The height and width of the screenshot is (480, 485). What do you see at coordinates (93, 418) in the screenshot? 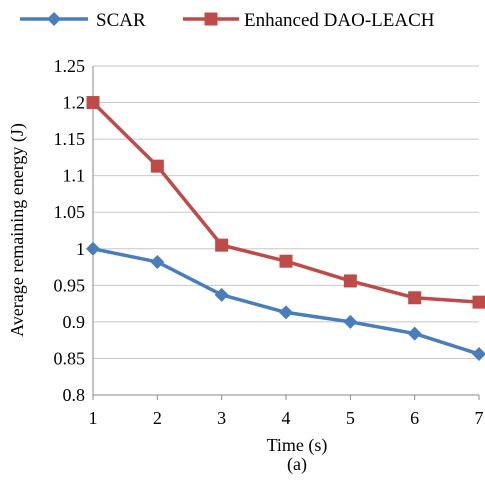
I see `x-tick-label: 1` at bounding box center [93, 418].